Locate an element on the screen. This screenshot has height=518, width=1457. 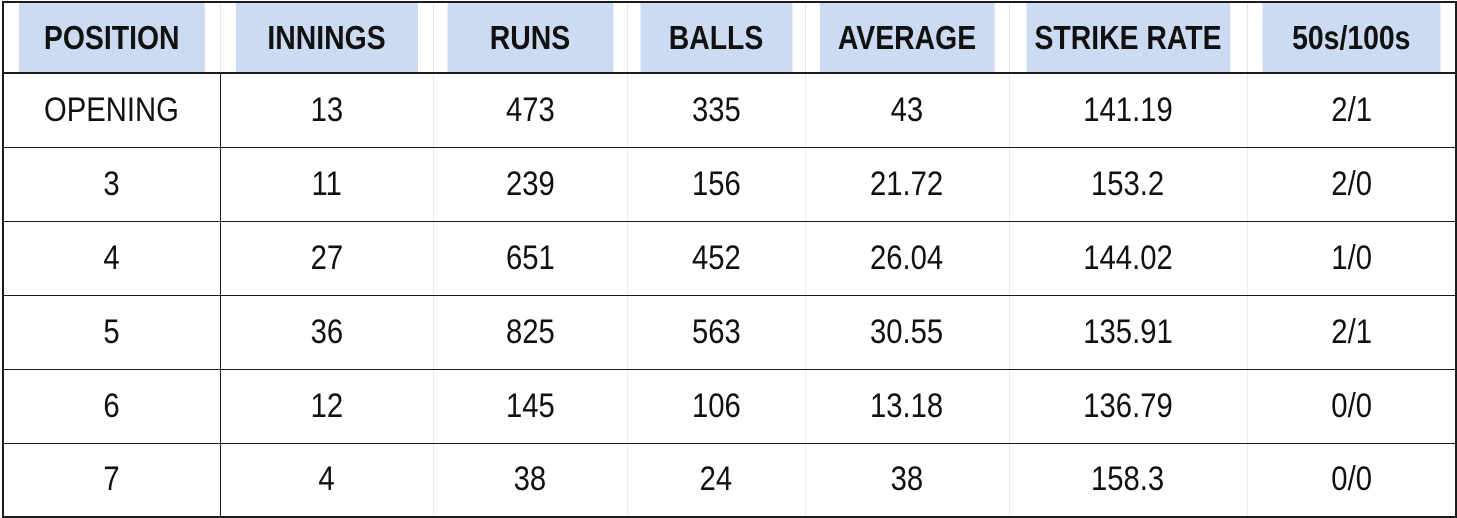
cell-position-text: 5 is located at coordinates (111, 331).